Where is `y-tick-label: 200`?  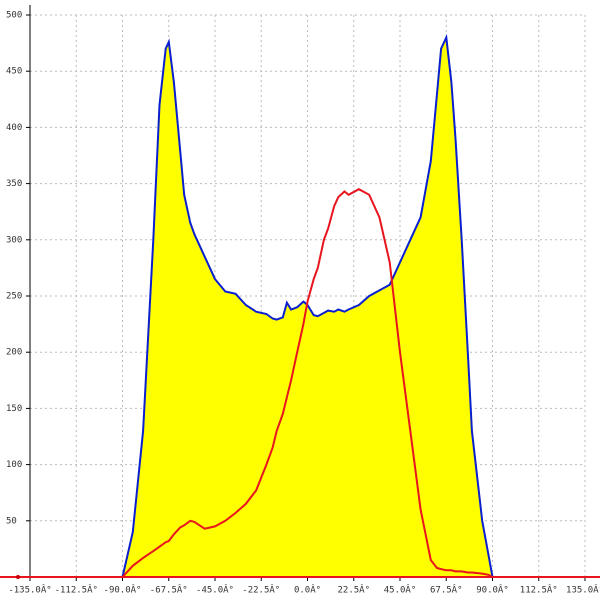
y-tick-label: 200 is located at coordinates (14, 353).